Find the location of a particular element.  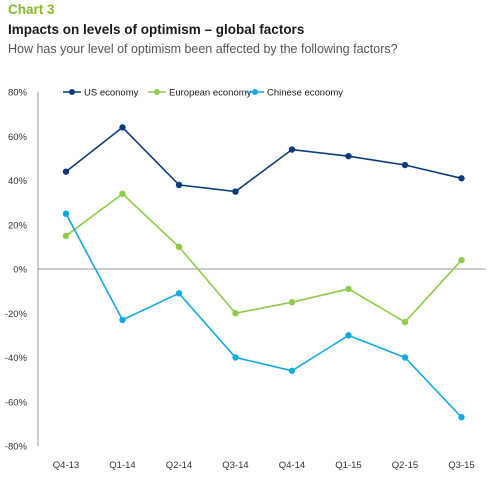

x-tick-label: Q1-14 is located at coordinates (122, 465).